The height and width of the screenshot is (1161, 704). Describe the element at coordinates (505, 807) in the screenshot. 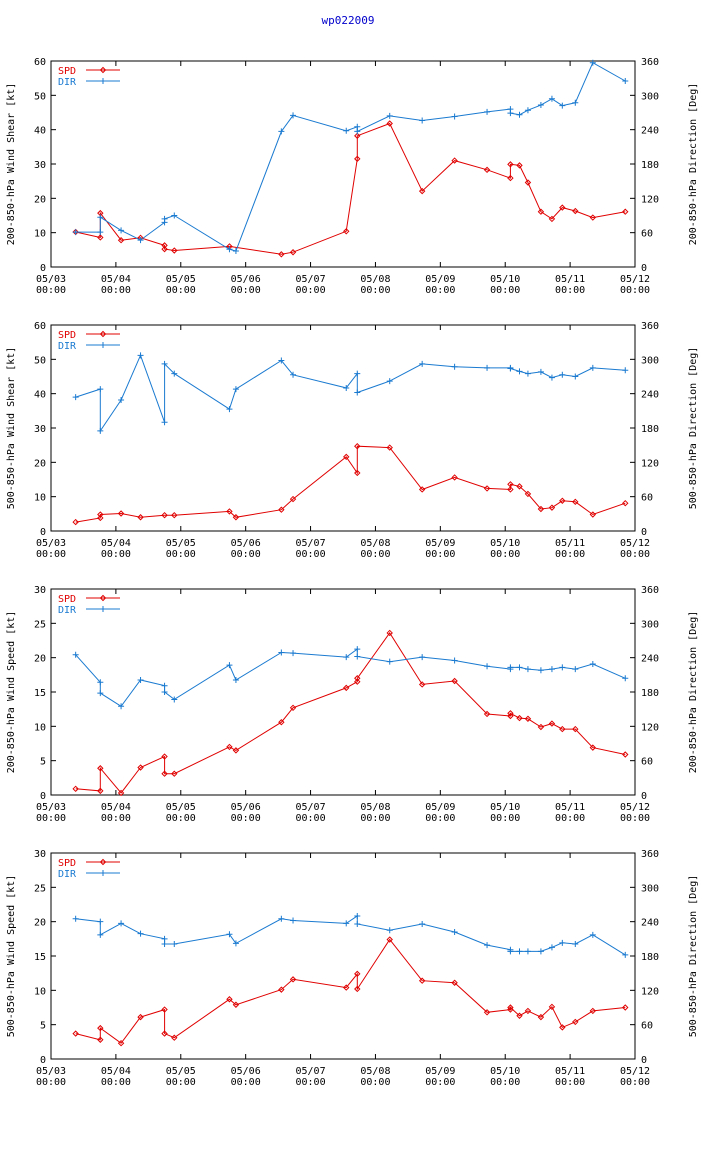

I see `x-tick-label-date: 05/10` at that location.